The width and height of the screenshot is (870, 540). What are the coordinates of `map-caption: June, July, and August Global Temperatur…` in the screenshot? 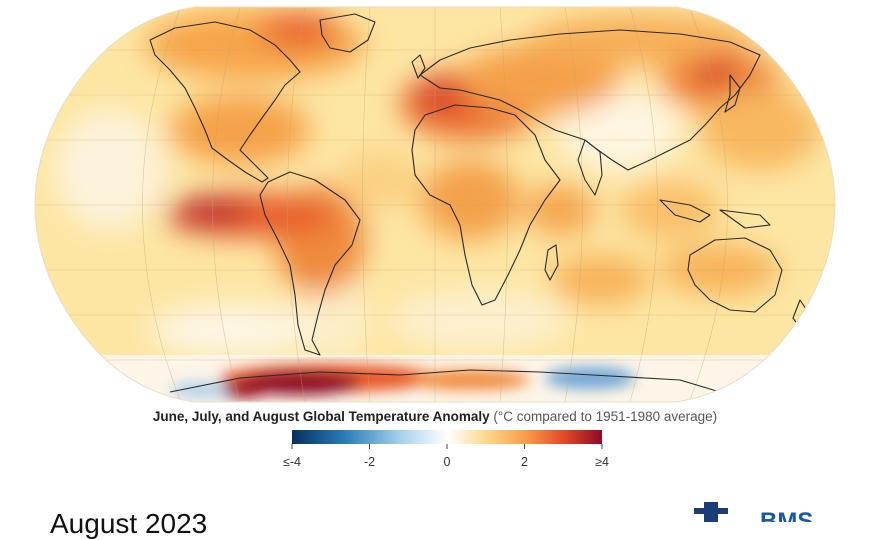 It's located at (435, 416).